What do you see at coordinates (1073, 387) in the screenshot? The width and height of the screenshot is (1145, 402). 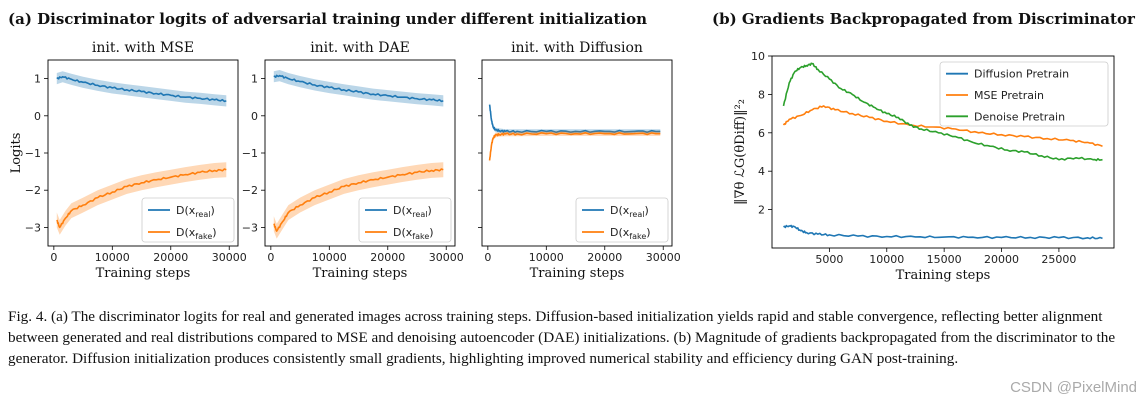 I see `watermark: CSDN @PixelMind` at bounding box center [1073, 387].